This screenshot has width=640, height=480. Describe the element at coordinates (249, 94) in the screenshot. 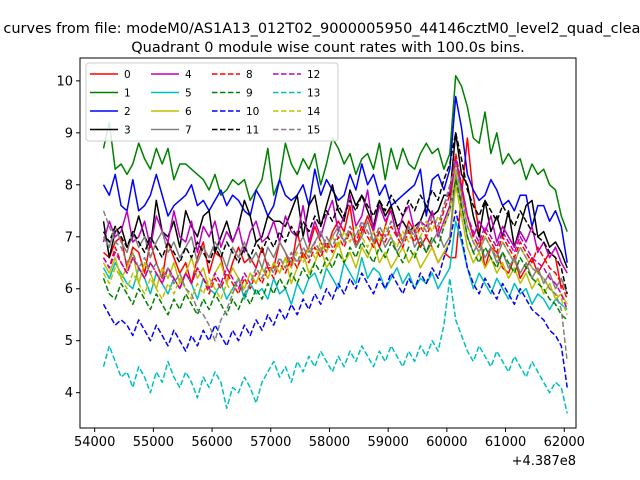

I see `legend-label-9: 9` at that location.